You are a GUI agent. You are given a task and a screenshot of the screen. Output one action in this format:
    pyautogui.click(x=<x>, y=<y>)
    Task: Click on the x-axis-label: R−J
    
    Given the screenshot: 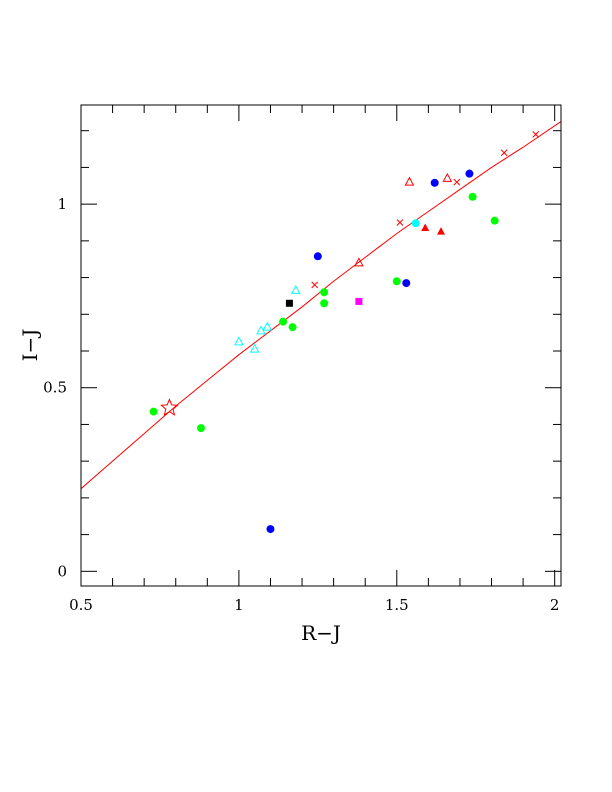 What is the action you would take?
    pyautogui.click(x=321, y=633)
    